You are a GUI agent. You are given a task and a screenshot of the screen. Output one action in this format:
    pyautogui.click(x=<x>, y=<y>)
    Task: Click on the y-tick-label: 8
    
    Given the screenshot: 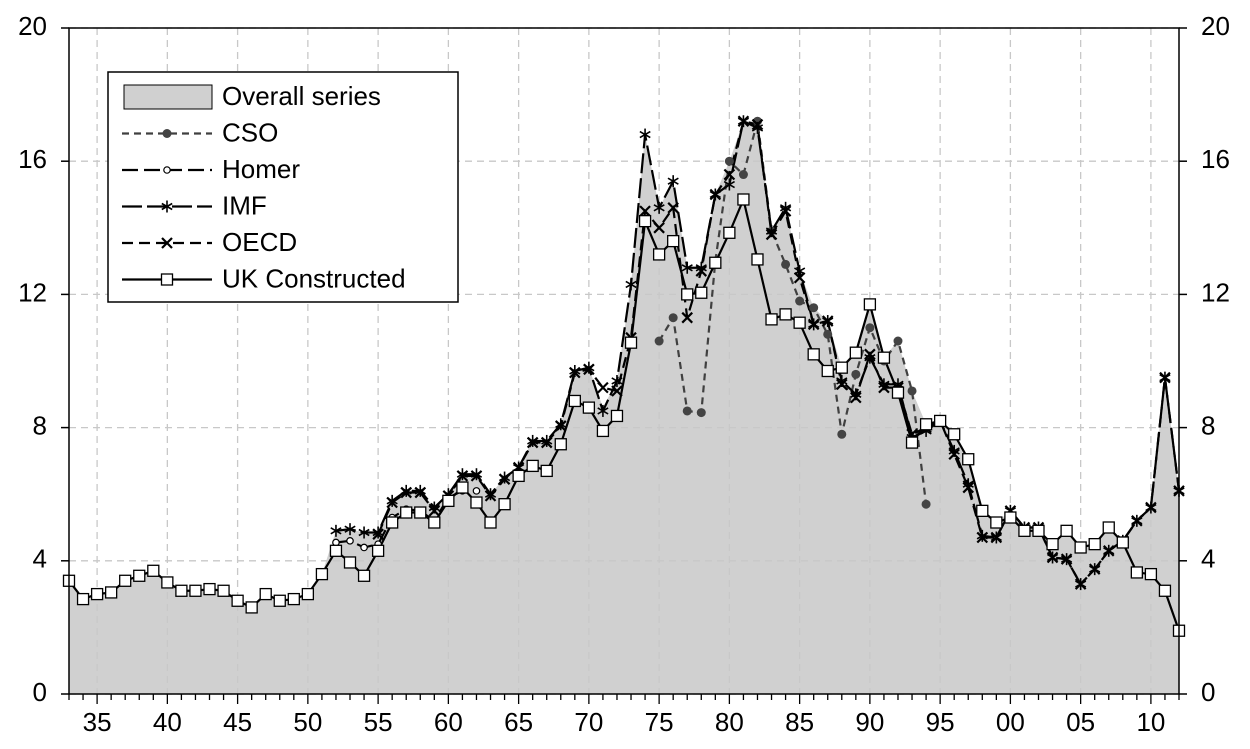 What is the action you would take?
    pyautogui.click(x=40, y=425)
    